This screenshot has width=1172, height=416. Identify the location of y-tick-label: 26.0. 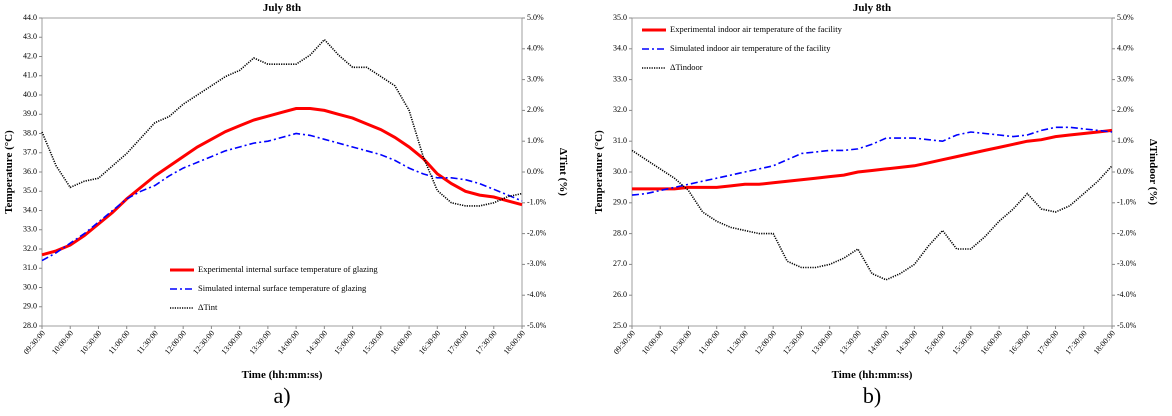
(620, 294).